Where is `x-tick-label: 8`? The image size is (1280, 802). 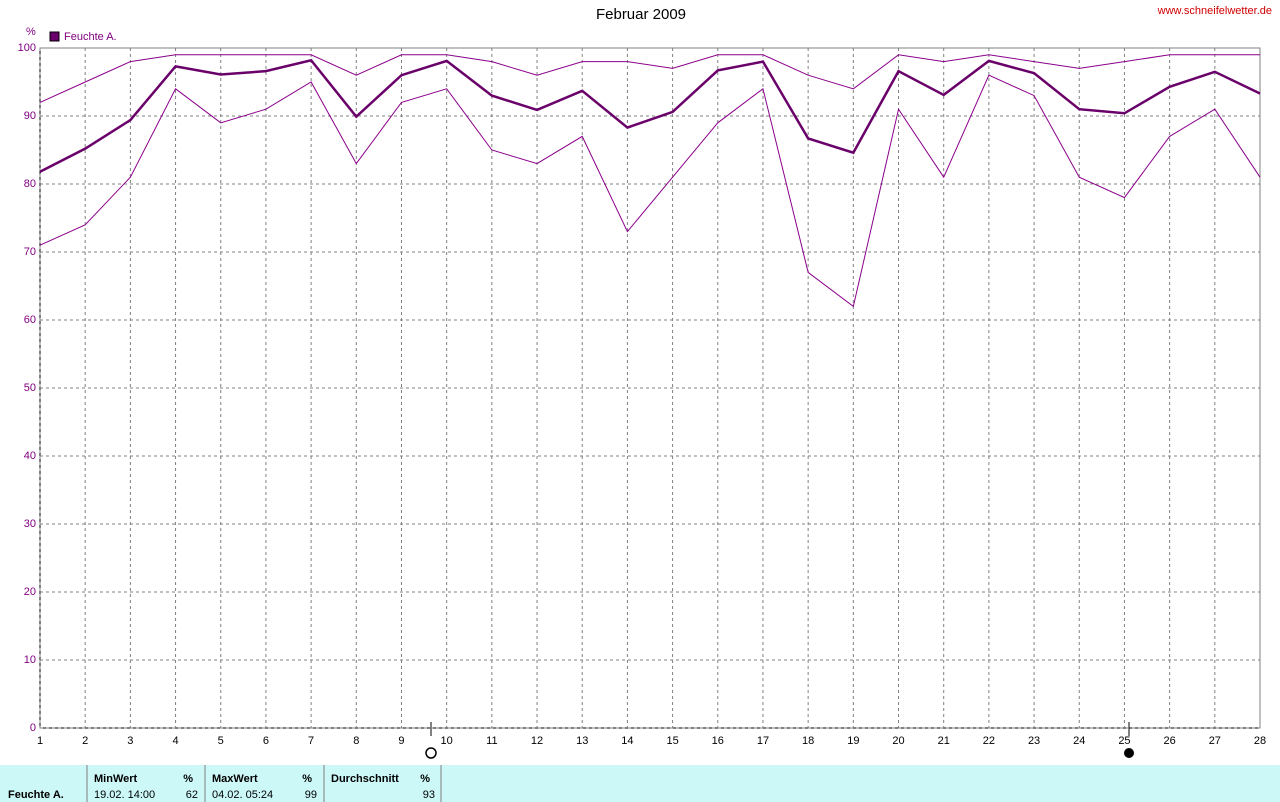
x-tick-label: 8 is located at coordinates (356, 741).